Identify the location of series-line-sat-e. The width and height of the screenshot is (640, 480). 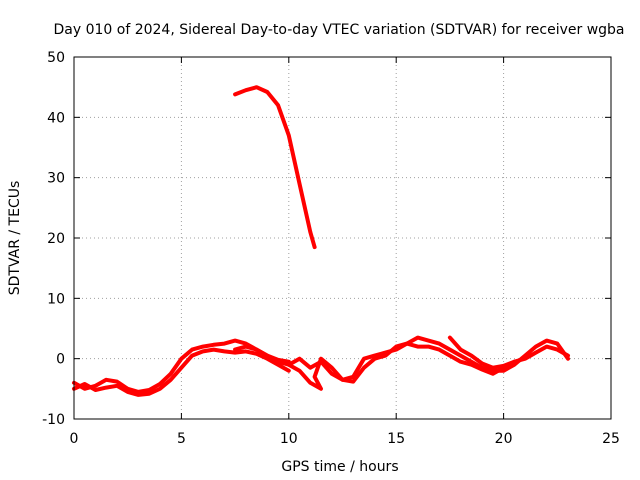
(482, 352).